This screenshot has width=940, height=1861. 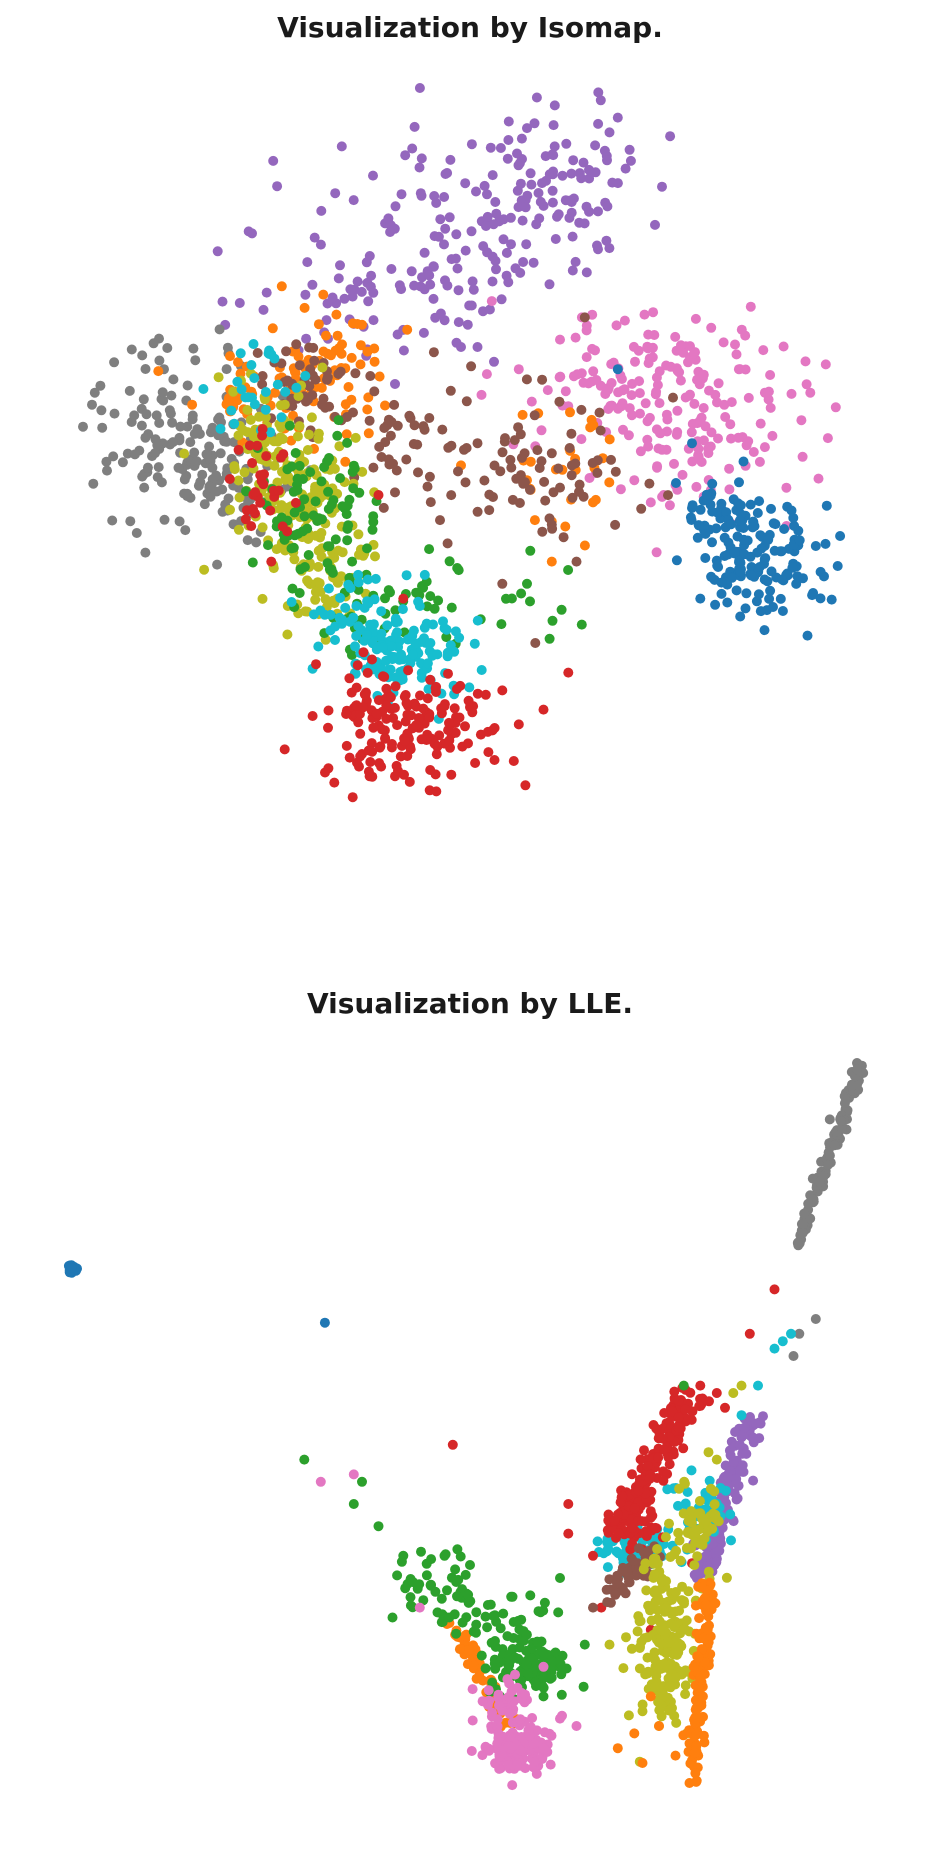 I want to click on series-c7, so click(x=828, y=1209).